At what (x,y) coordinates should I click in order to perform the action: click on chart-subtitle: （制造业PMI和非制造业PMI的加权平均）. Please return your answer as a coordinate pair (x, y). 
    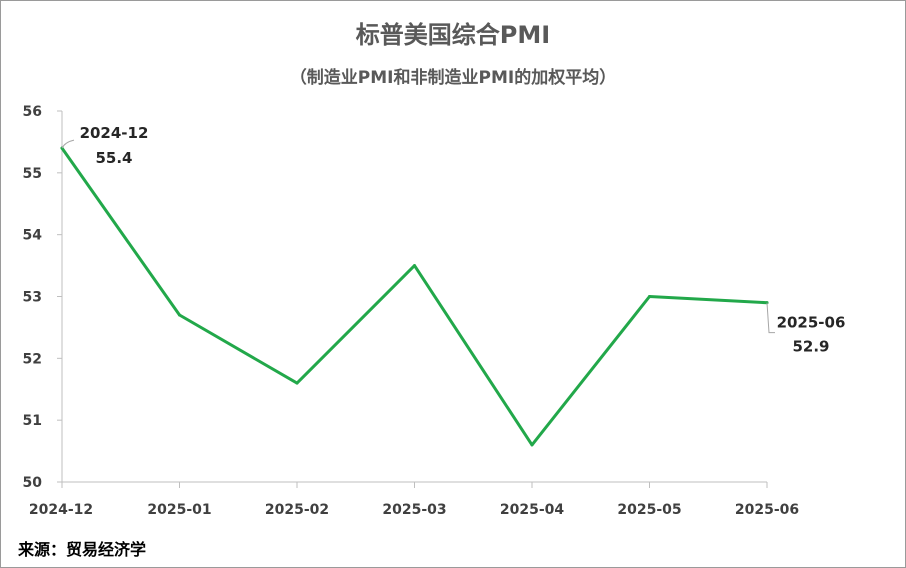
    Looking at the image, I should click on (453, 78).